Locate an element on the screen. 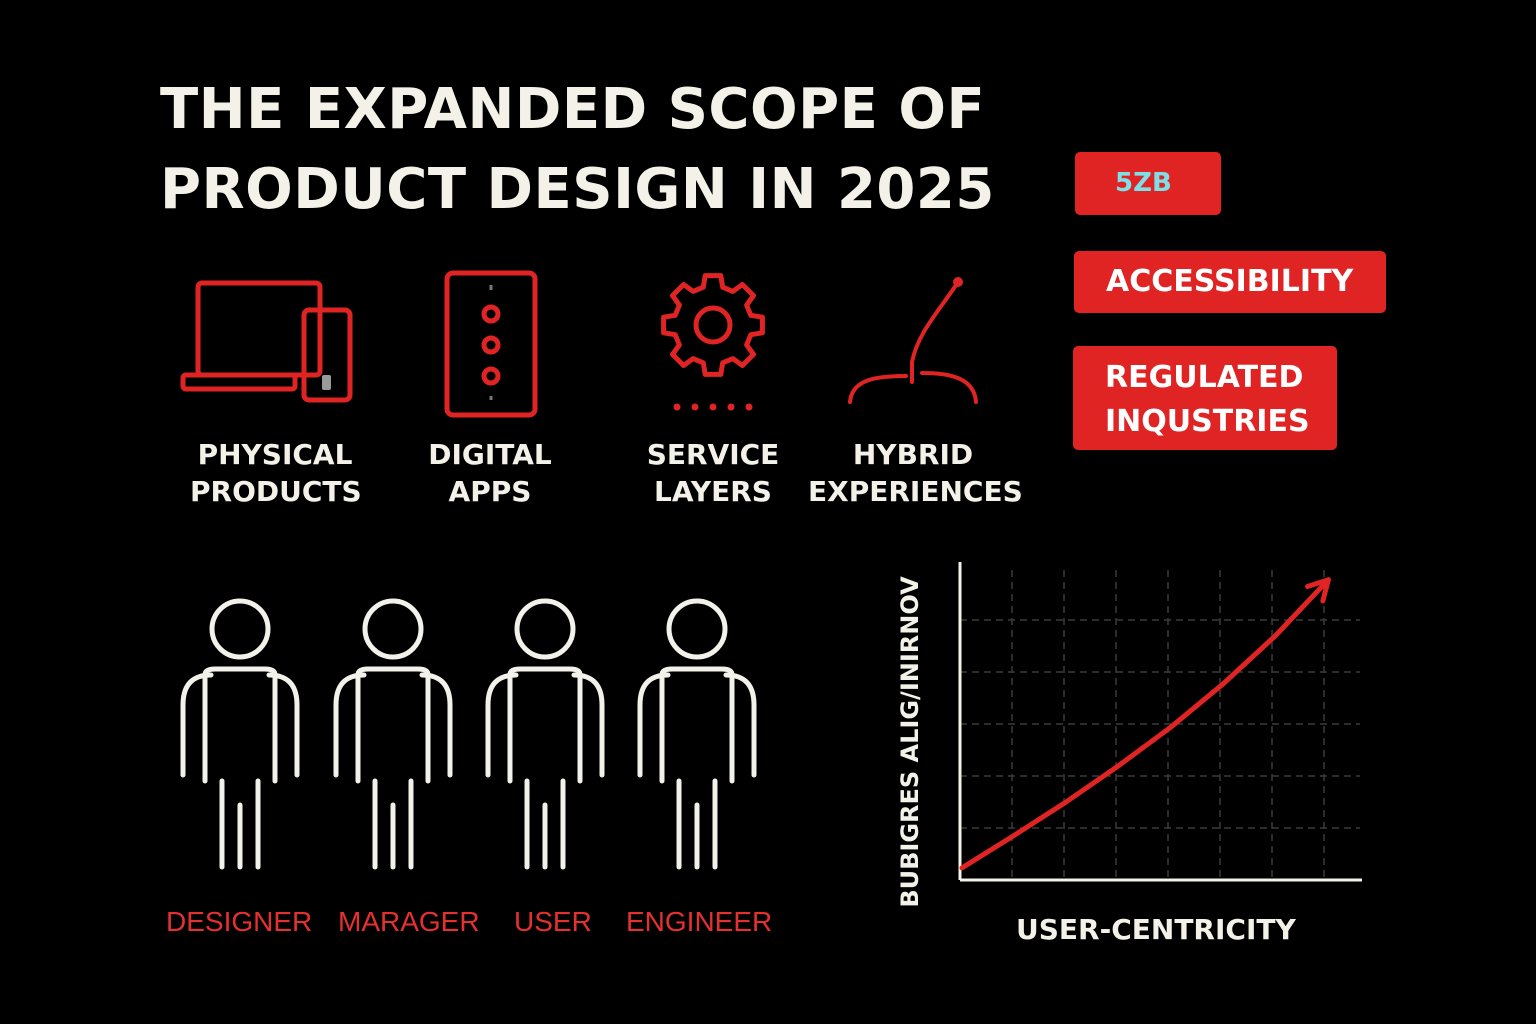  engineer-figure-icon is located at coordinates (697, 734).